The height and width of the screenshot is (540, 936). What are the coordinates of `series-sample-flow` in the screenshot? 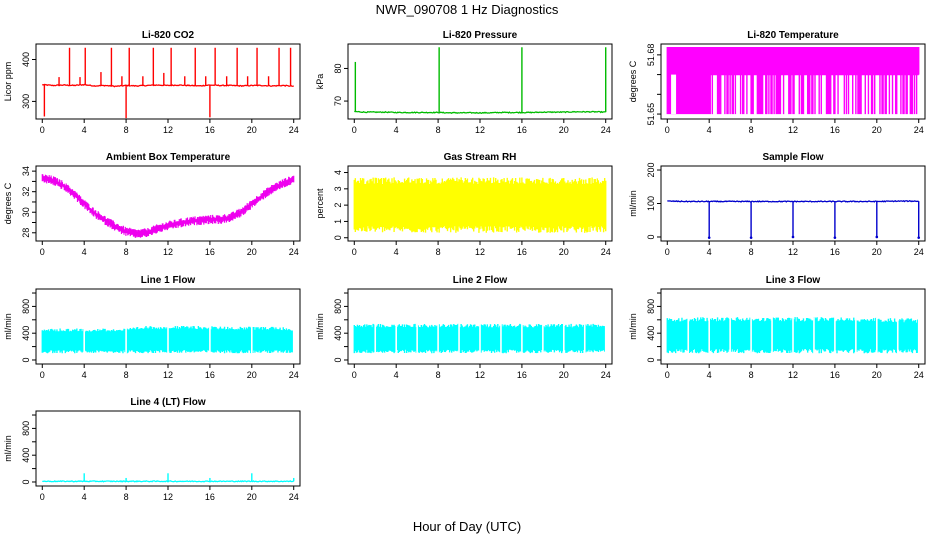 It's located at (794, 219).